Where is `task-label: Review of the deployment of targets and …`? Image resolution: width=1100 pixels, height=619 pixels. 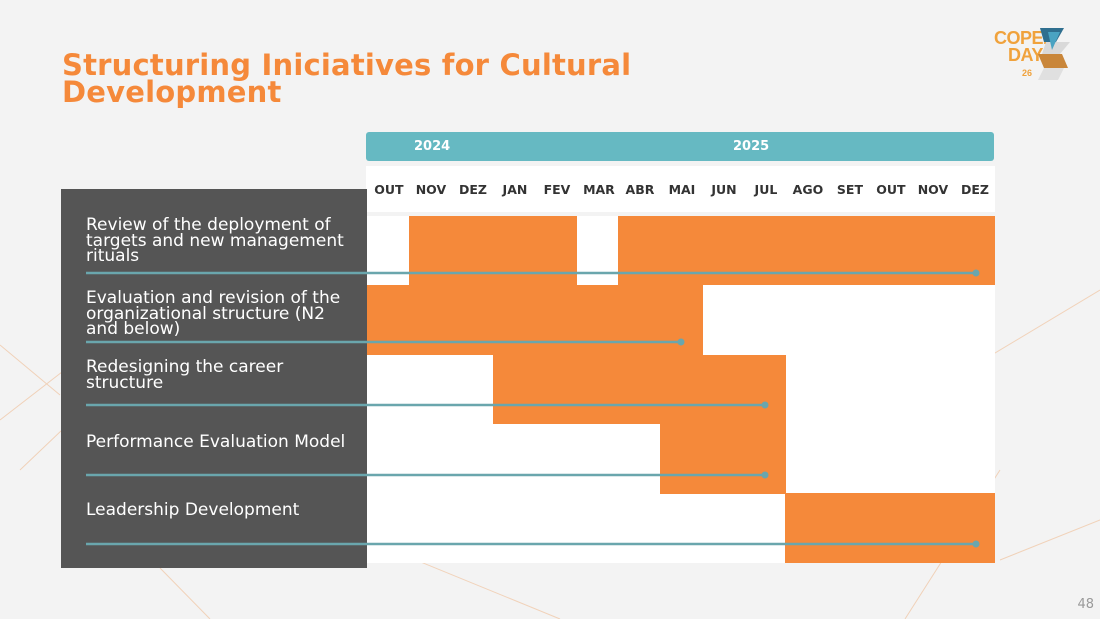 task-label: Review of the deployment of targets and … is located at coordinates (215, 240).